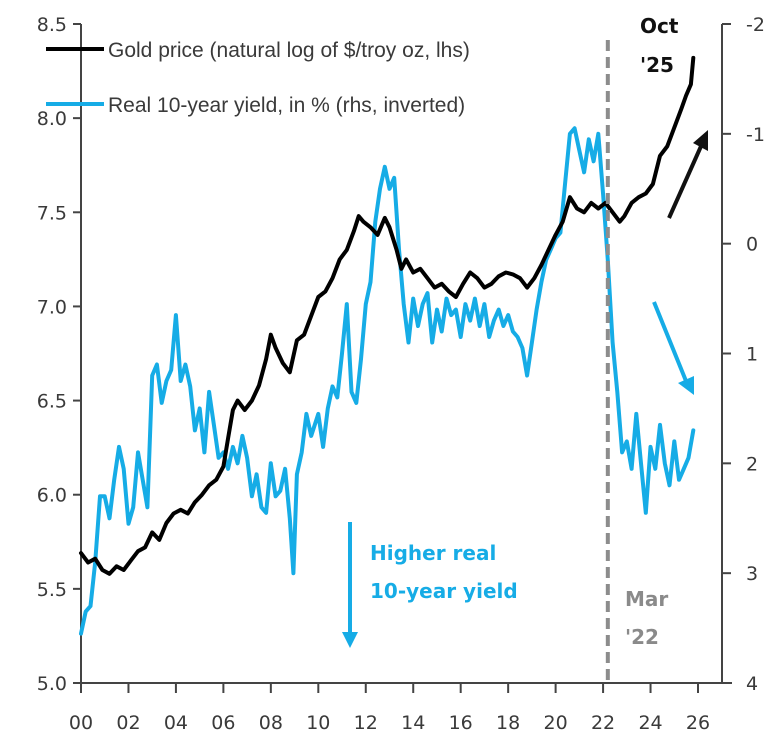  What do you see at coordinates (752, 245) in the screenshot?
I see `y-right-tick-label: 0` at bounding box center [752, 245].